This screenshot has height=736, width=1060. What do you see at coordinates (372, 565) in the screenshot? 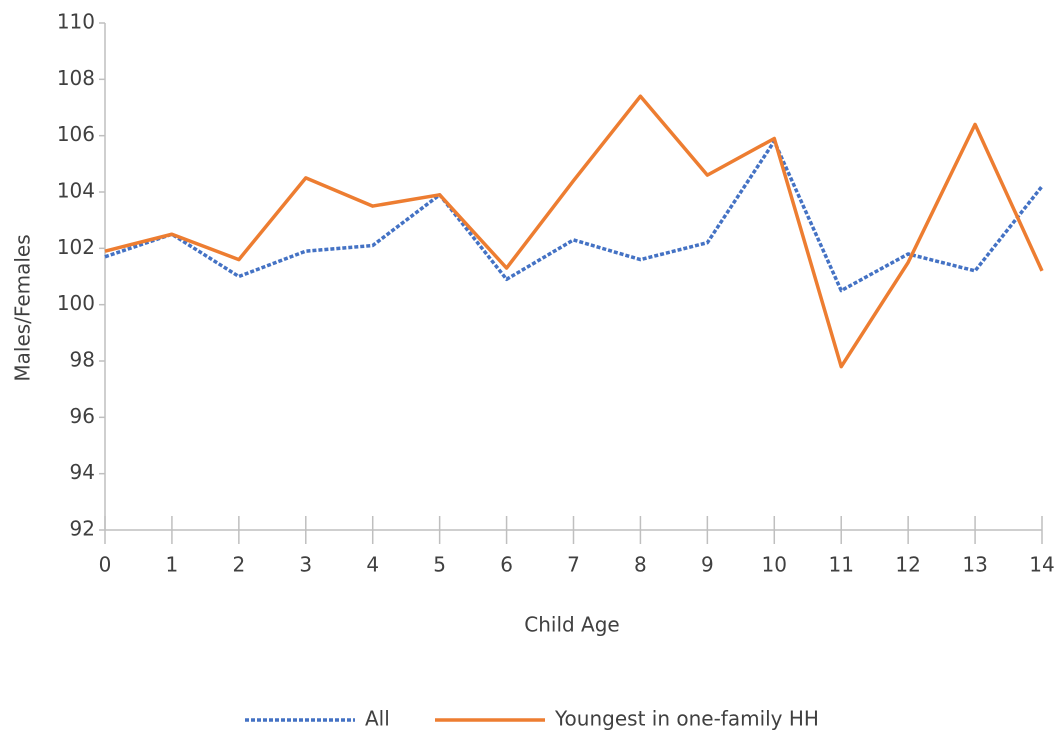
I see `x-tick-label: 4` at bounding box center [372, 565].